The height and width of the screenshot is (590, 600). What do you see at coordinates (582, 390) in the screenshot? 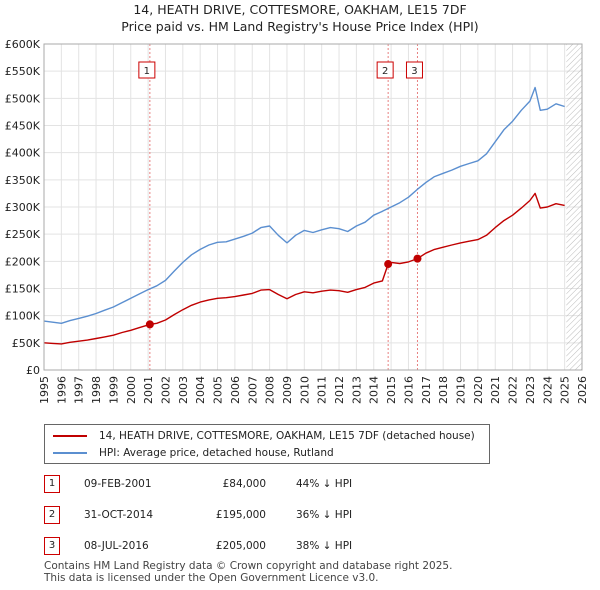
I see `x-tick-label: 2026` at bounding box center [582, 390].